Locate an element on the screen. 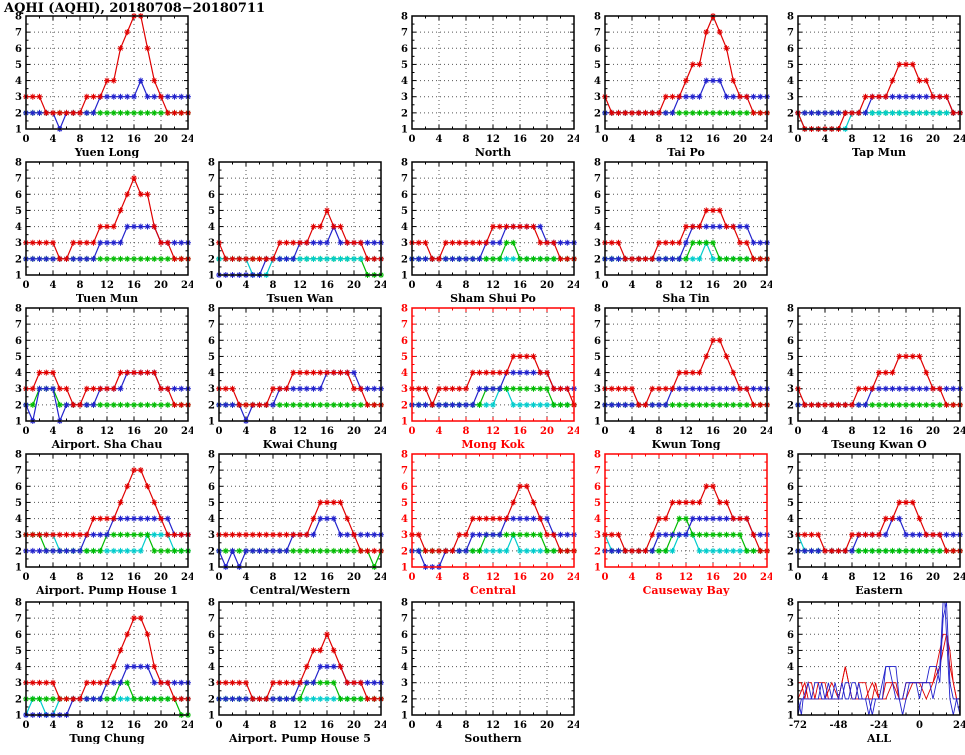 The width and height of the screenshot is (965, 755). series-markers-red is located at coordinates (493, 518).